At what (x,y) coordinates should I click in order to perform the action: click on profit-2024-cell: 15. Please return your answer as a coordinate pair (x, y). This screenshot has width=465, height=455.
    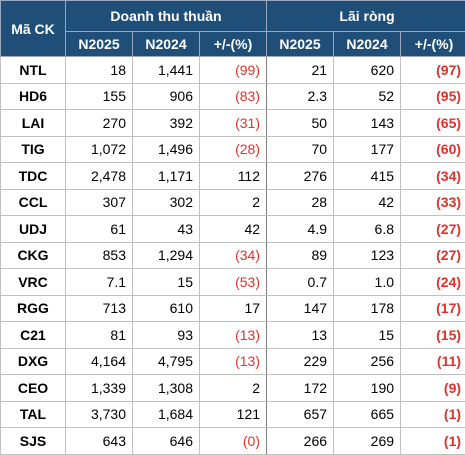
    Looking at the image, I should click on (367, 335).